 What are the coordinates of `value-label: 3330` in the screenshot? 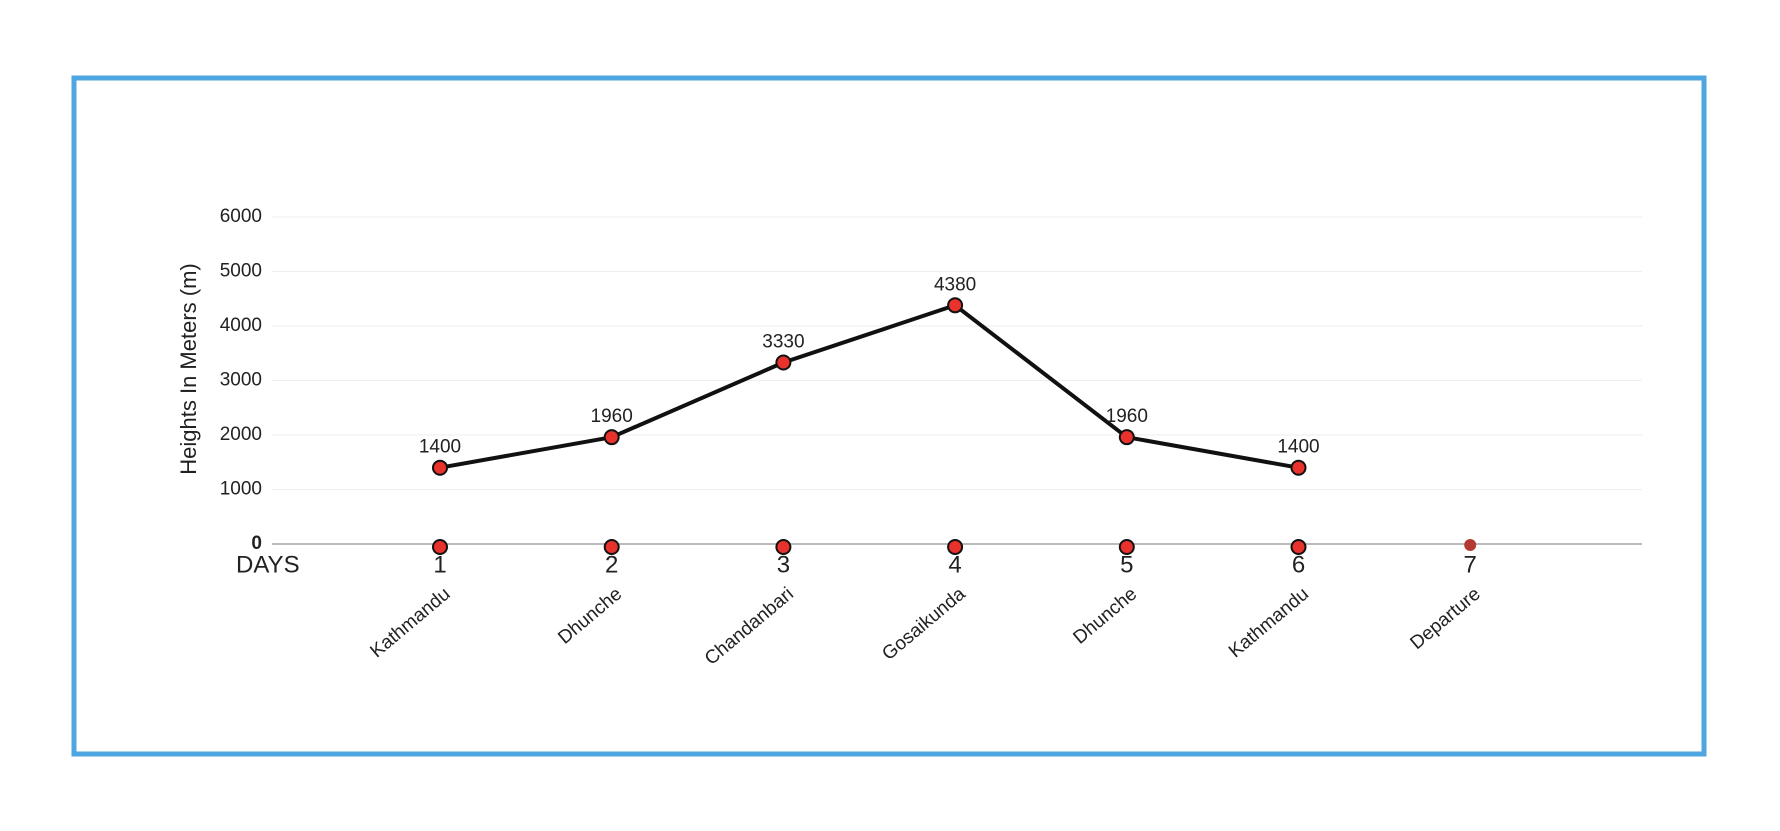 It's located at (783, 342).